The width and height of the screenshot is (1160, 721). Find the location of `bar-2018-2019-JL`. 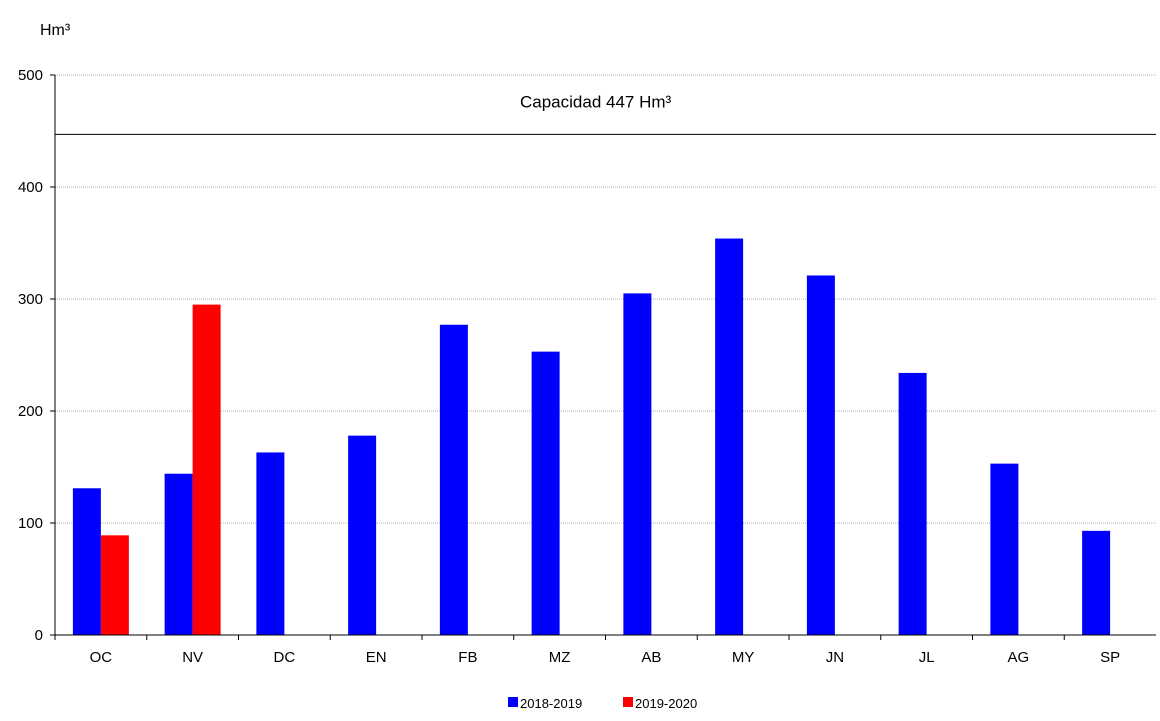

bar-2018-2019-JL is located at coordinates (912, 503).